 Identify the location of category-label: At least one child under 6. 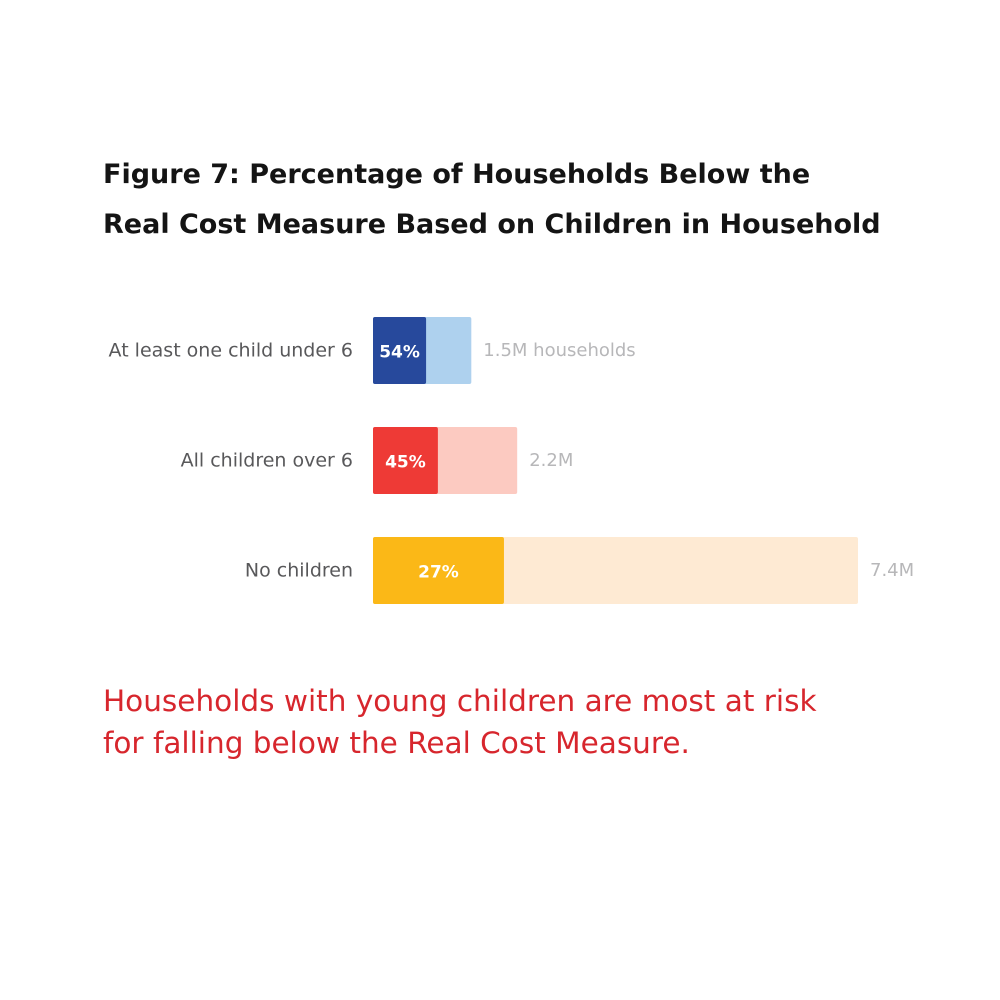
(231, 351).